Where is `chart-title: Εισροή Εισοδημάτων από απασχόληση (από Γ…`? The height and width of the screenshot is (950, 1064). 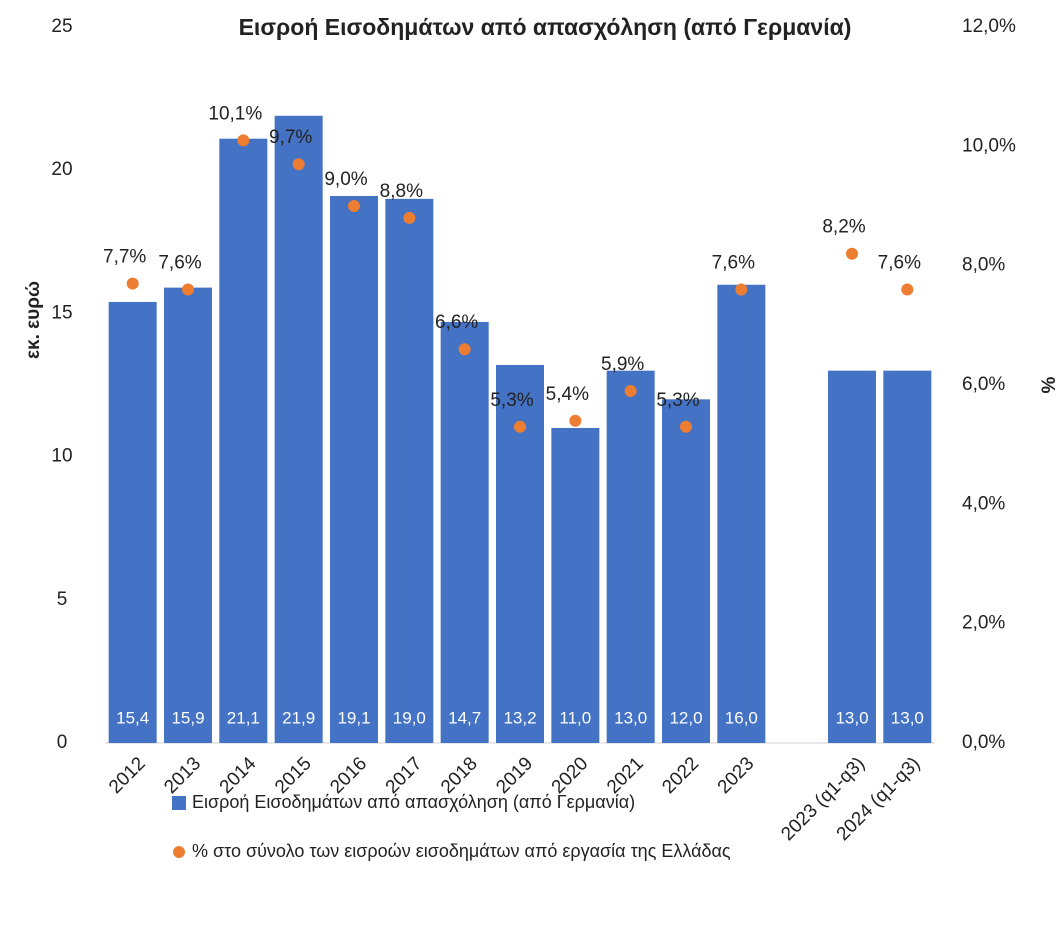 chart-title: Εισροή Εισοδημάτων από απασχόληση (από Γ… is located at coordinates (545, 27).